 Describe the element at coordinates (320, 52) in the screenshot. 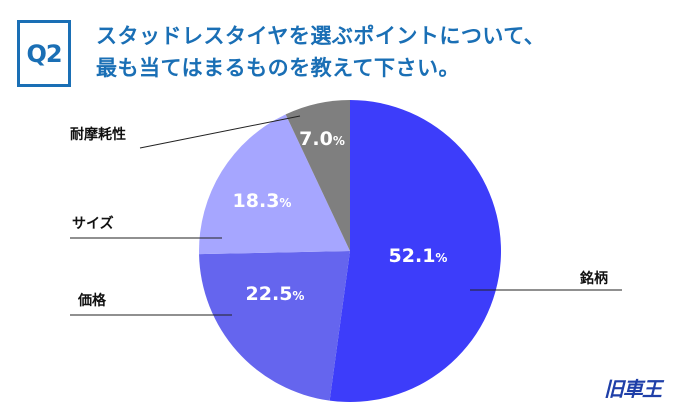

I see `page-title: スタッドレスタイヤを選ぶポイントについて、 最も当てはまるものを教えて下さい。` at that location.